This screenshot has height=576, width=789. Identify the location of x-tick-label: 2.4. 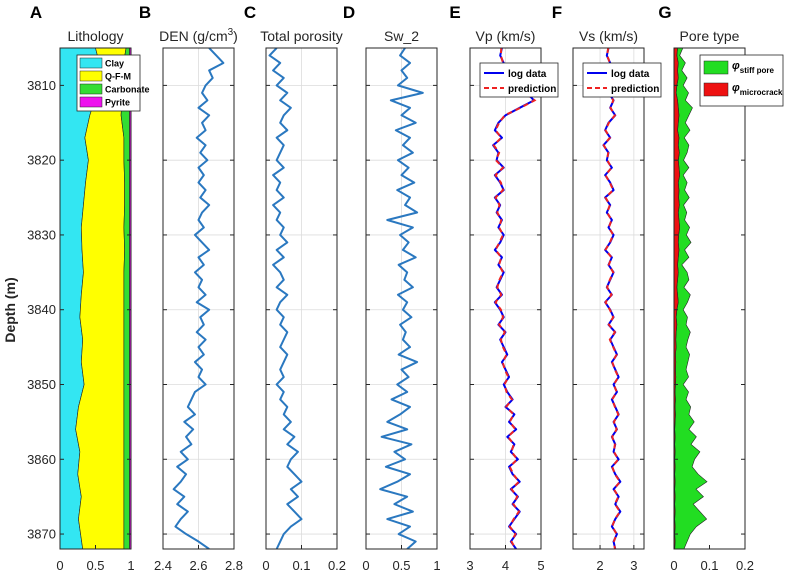
(163, 565).